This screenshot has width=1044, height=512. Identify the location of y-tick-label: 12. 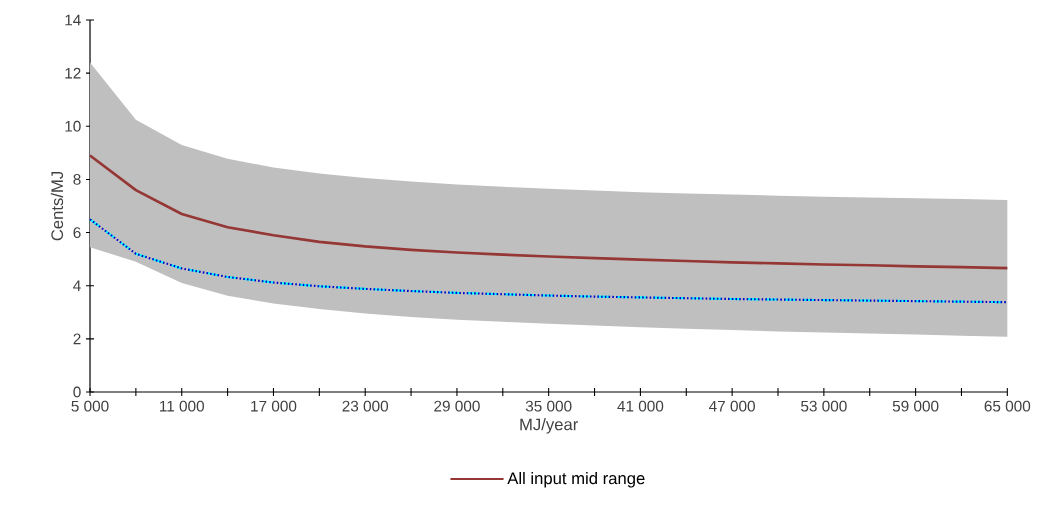
(73, 73).